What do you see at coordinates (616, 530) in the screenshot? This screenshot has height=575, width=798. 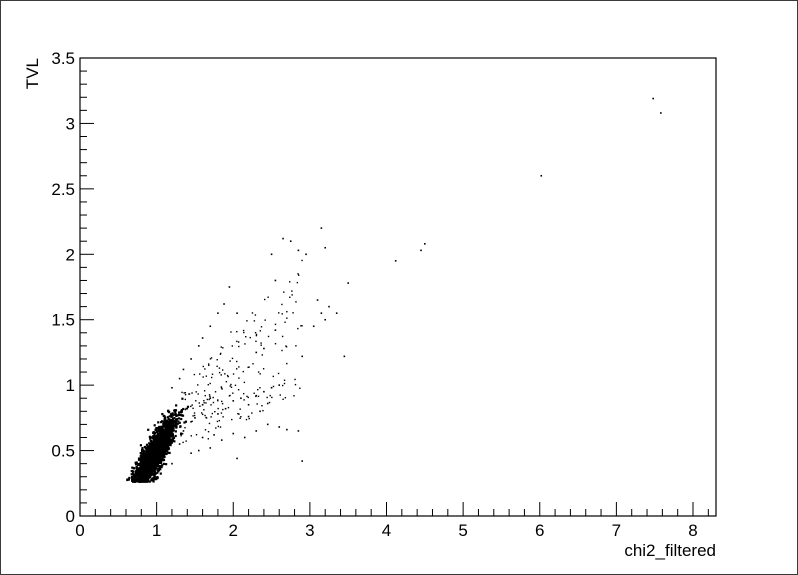 I see `x-tick-label: 7` at bounding box center [616, 530].